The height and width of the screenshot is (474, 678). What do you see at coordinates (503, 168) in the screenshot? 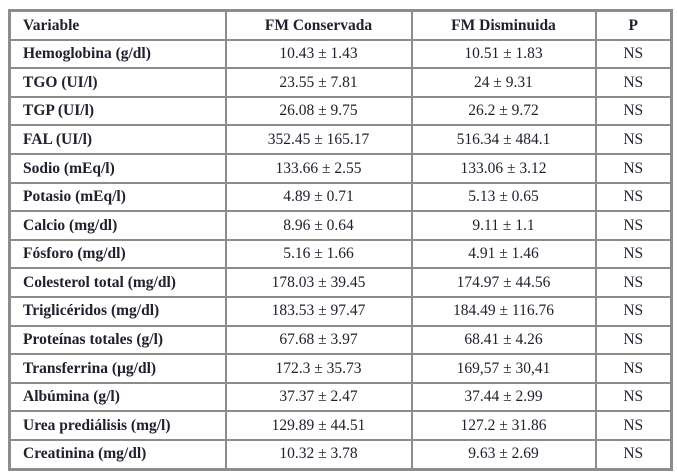
I see `cell-fm-disminuida: 133.06 ± 3.12` at bounding box center [503, 168].